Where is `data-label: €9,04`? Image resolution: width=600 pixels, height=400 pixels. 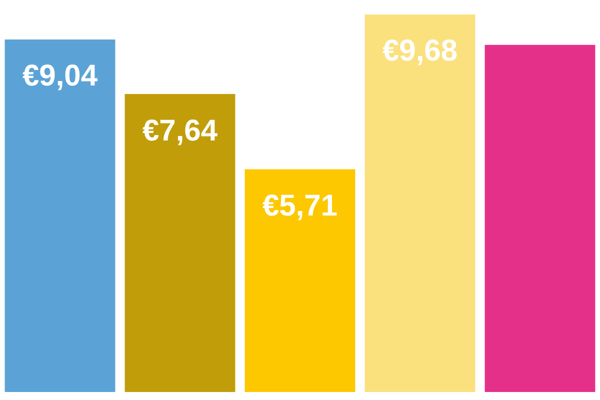 data-label: €9,04 is located at coordinates (60, 76).